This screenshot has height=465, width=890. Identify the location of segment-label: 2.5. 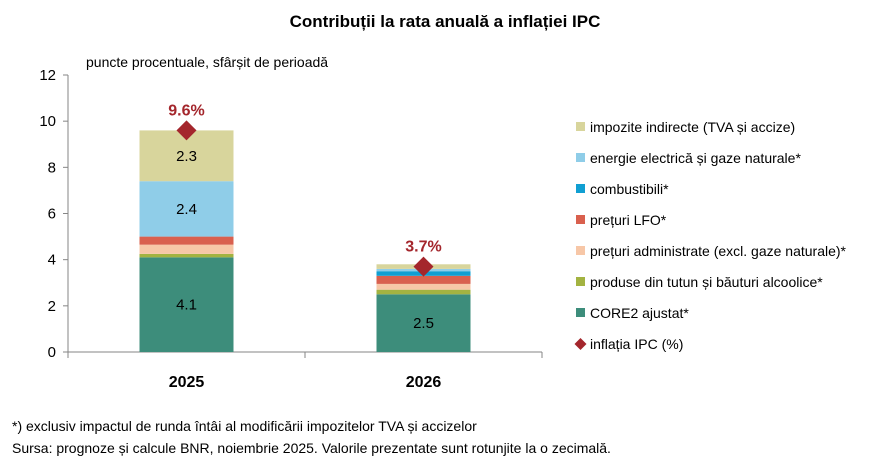
(423, 323).